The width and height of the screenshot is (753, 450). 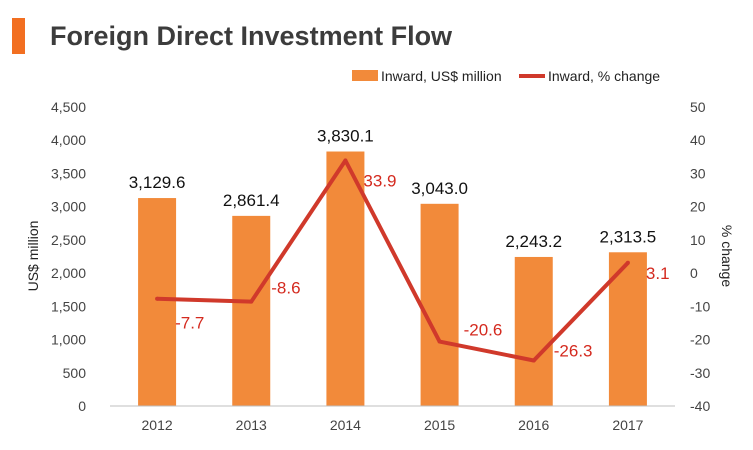 I want to click on bar-data-label: 3,830.1, so click(x=345, y=136).